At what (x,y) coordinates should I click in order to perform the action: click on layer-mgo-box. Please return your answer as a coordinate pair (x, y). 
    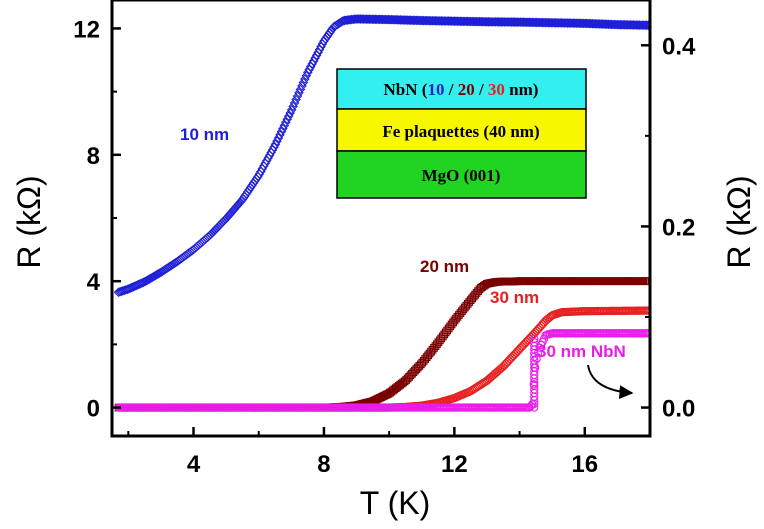
    Looking at the image, I should click on (461, 174).